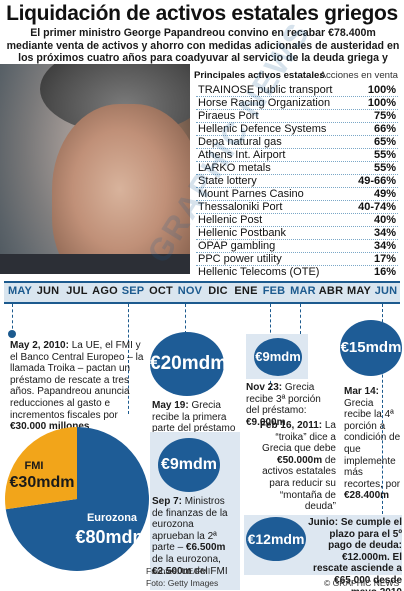 The height and width of the screenshot is (591, 404). Describe the element at coordinates (227, 181) in the screenshot. I see `asset-name: State lottery` at that location.